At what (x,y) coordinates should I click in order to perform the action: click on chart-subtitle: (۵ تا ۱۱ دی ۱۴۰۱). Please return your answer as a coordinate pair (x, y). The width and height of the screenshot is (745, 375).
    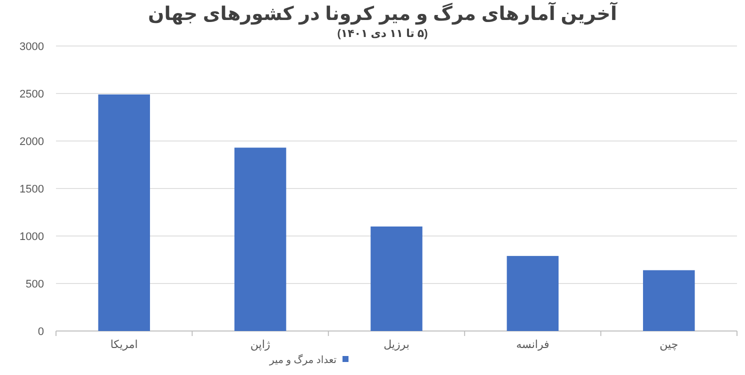
    Looking at the image, I should click on (382, 34).